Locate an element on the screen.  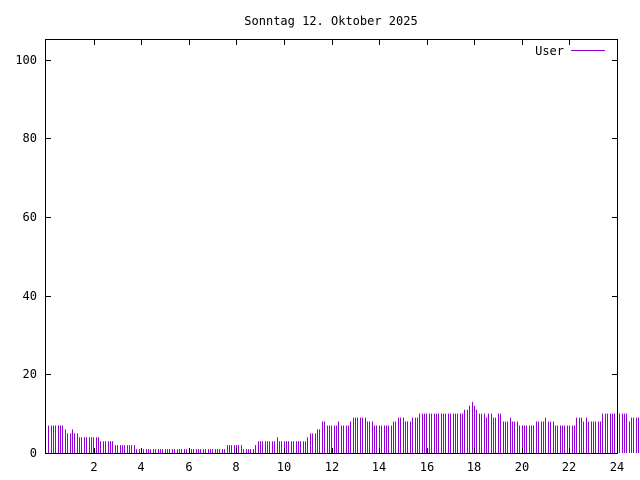
x-tick-label: 4 is located at coordinates (140, 467).